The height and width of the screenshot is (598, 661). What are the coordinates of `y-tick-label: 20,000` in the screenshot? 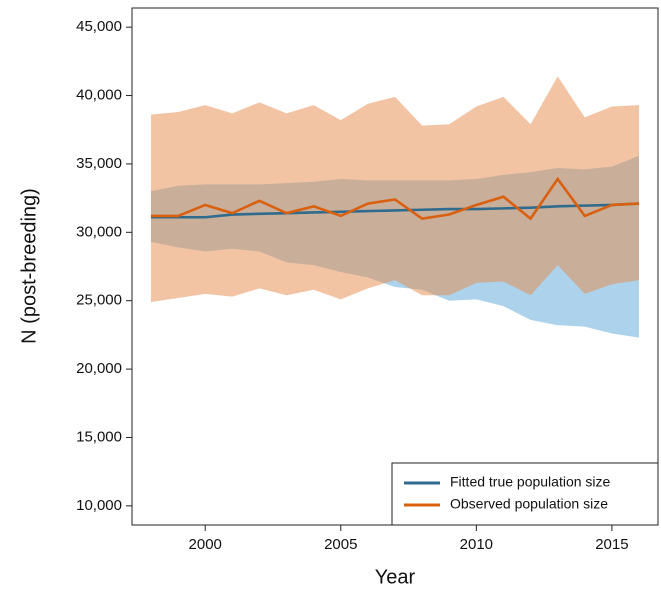 It's located at (99, 368).